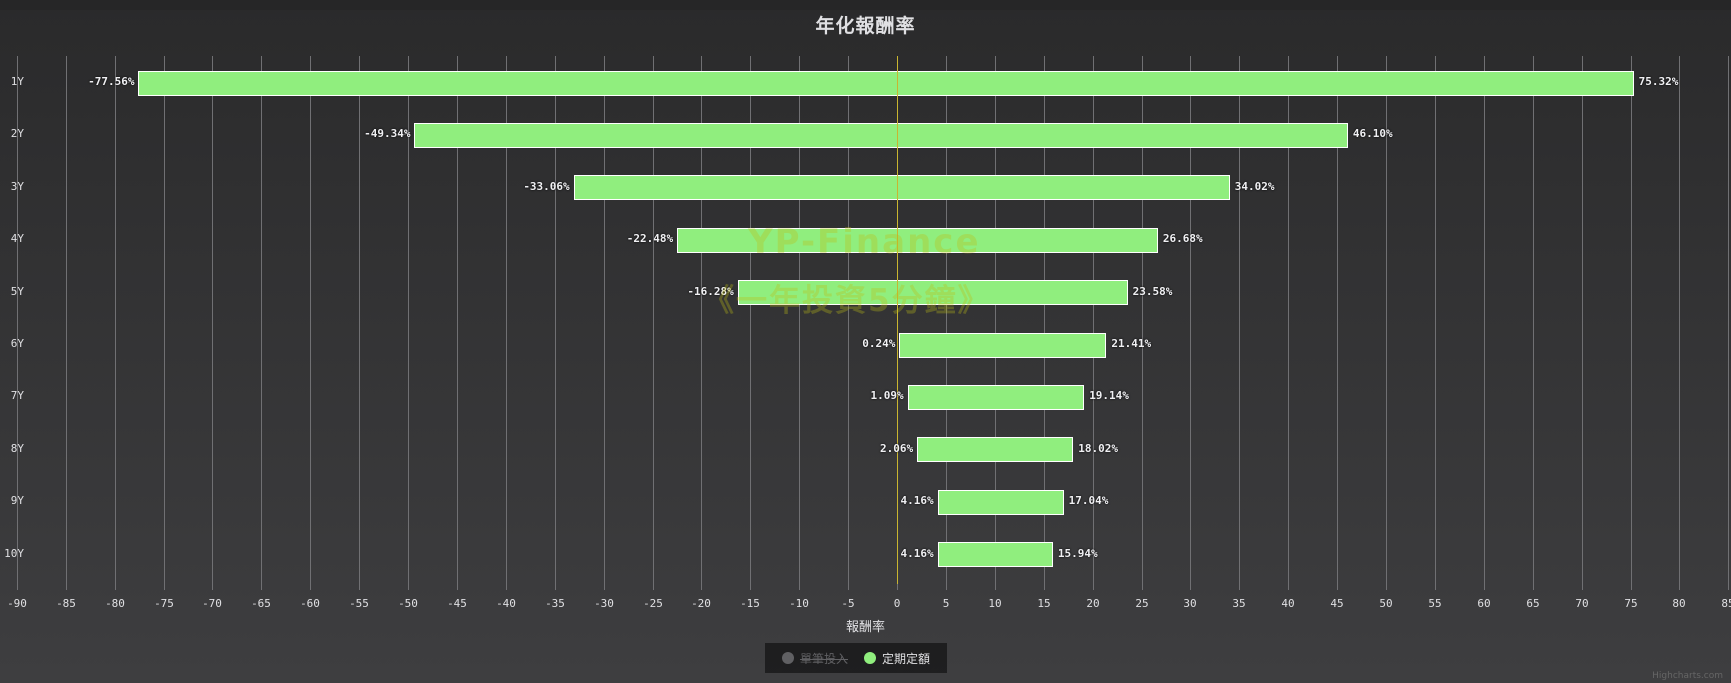 The width and height of the screenshot is (1731, 683). I want to click on x-tick-label: -75, so click(164, 603).